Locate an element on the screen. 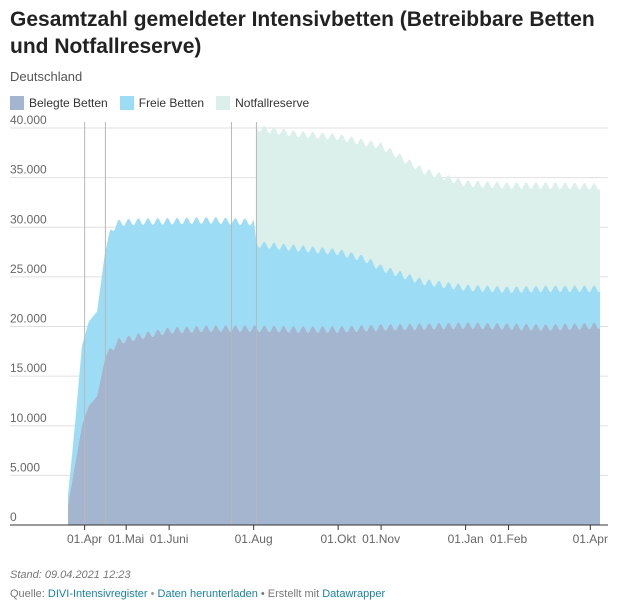 This screenshot has height=607, width=622. x-tick-label: 01.Feb is located at coordinates (509, 539).